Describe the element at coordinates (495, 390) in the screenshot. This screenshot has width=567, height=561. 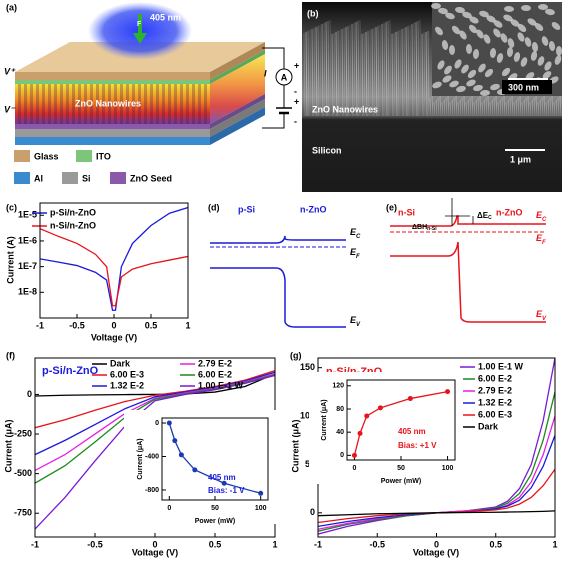
I see `legend-label: 2.79 E-2` at that location.